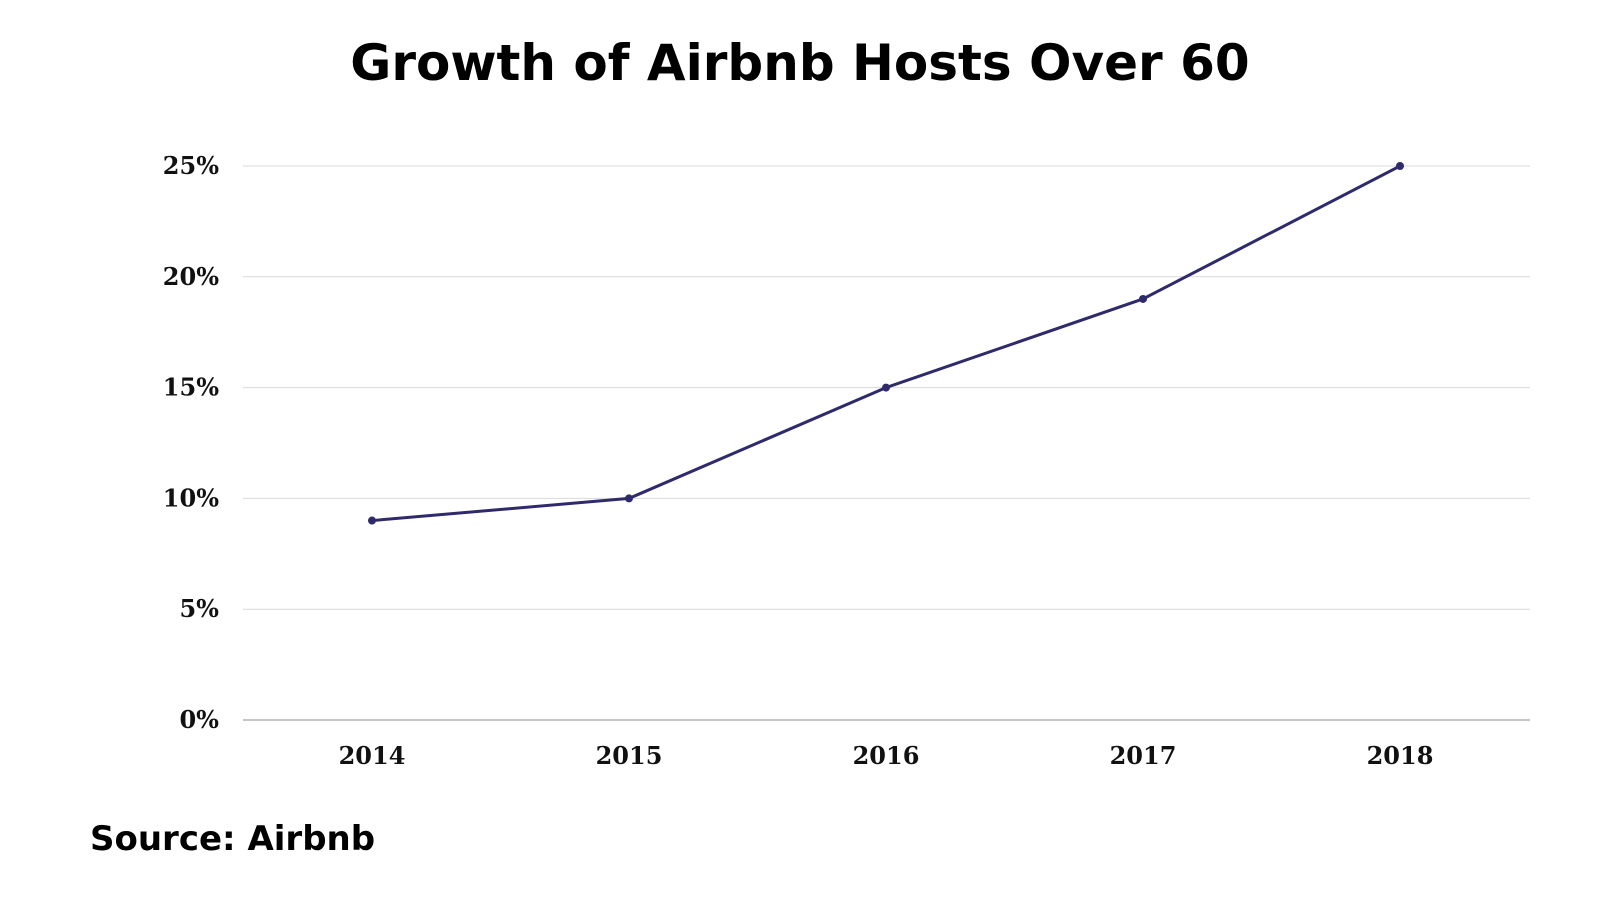  What do you see at coordinates (1400, 755) in the screenshot?
I see `x-tick-label: 2018` at bounding box center [1400, 755].